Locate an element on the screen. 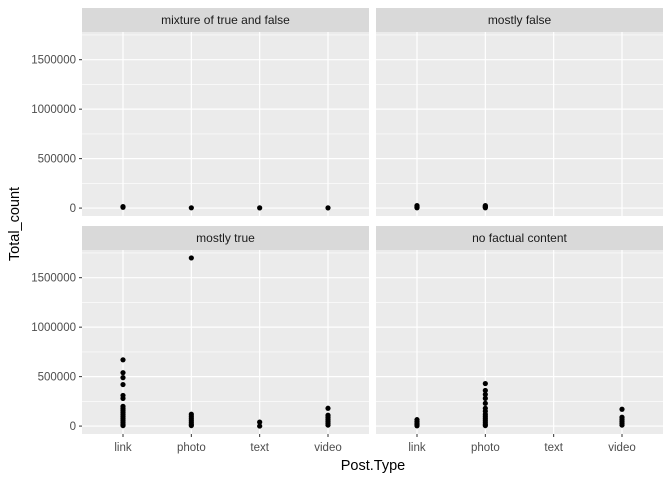 This screenshot has width=672, height=480. facet-strip-label: mixture of true and false is located at coordinates (225, 20).